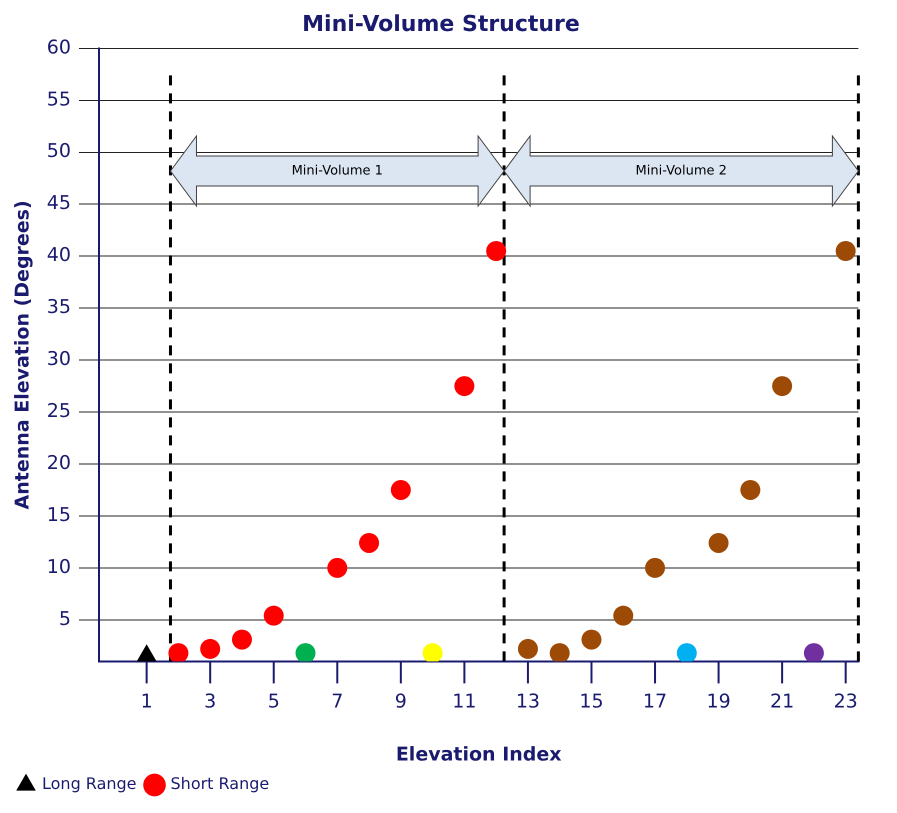 Image resolution: width=897 pixels, height=813 pixels. I want to click on x-tick-label: 19, so click(718, 701).